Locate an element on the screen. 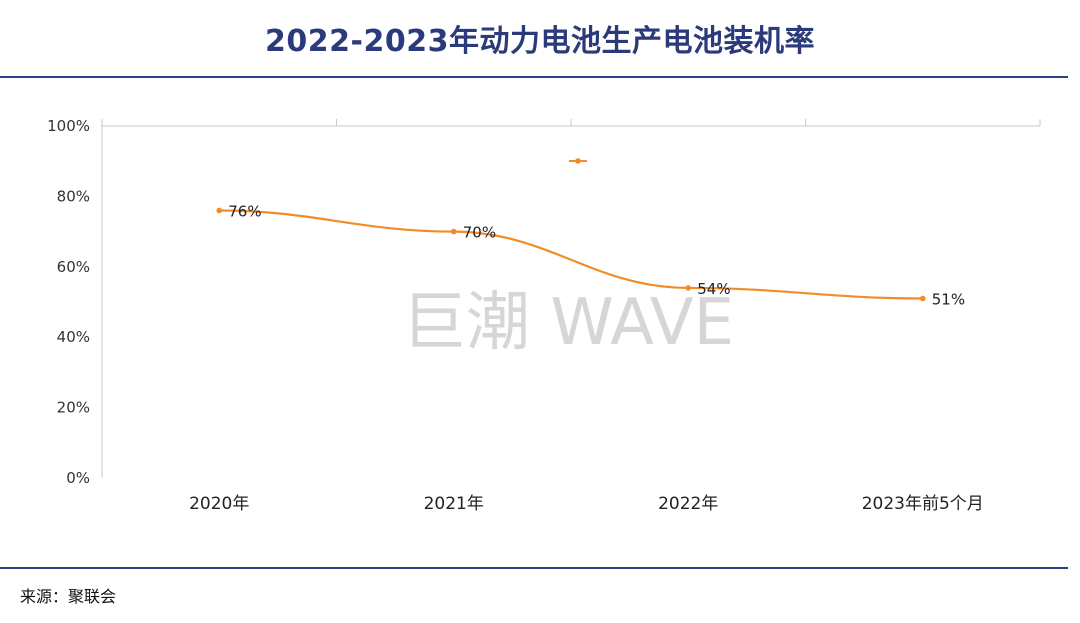 The image size is (1080, 623). y-tick-label: 80% is located at coordinates (73, 196).